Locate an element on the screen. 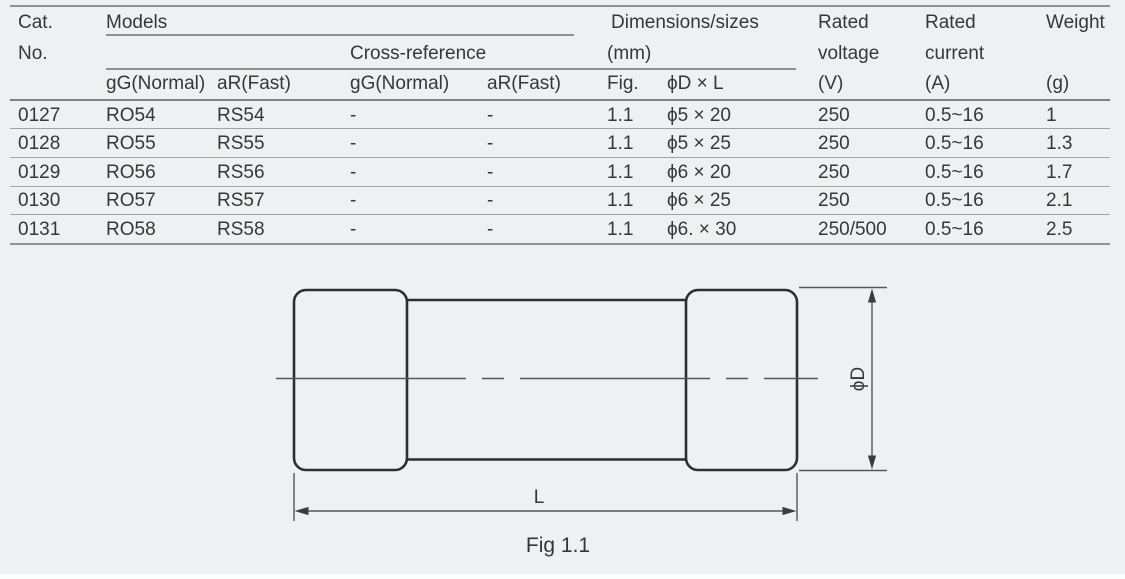  table-cell: RS58 is located at coordinates (241, 229).